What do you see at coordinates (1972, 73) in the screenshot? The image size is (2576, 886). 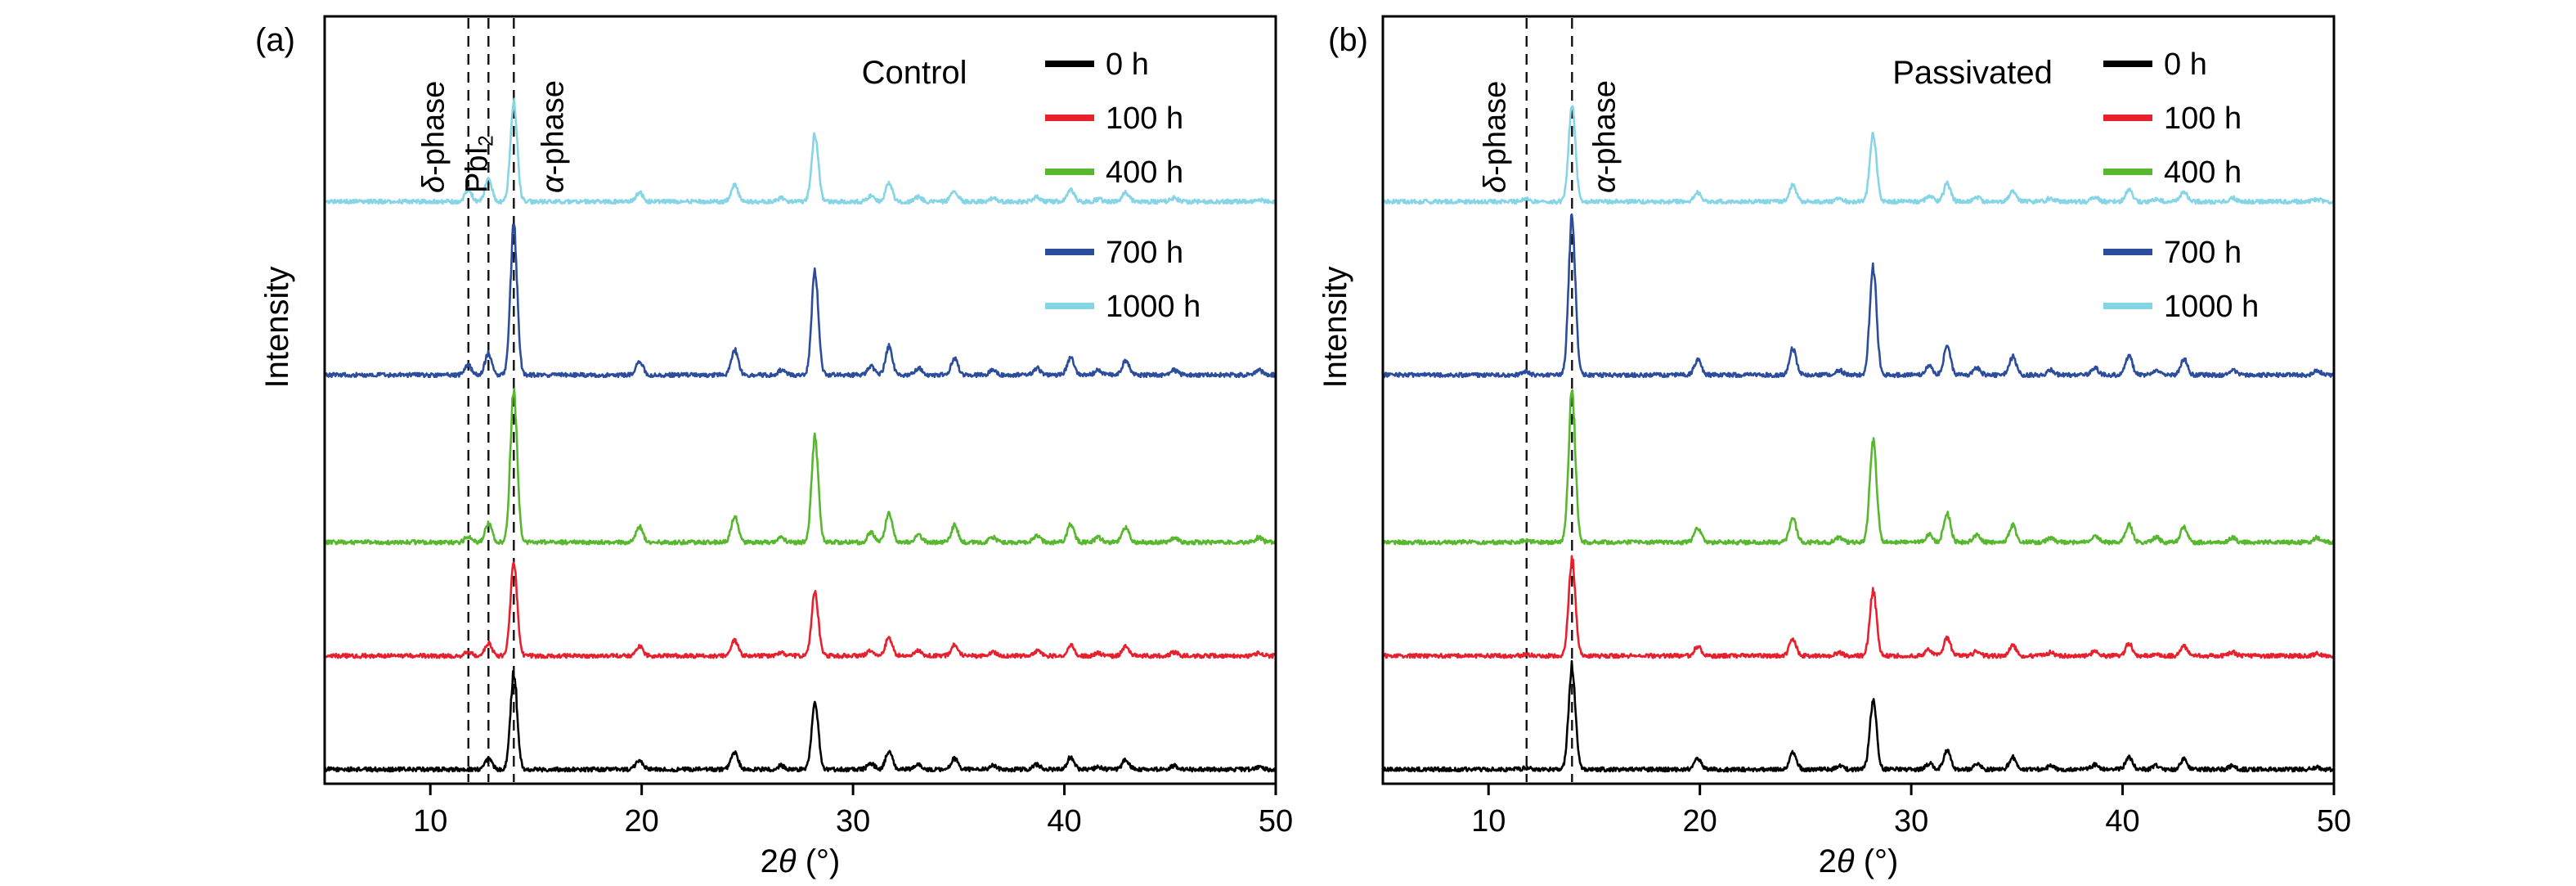 I see `panel-title: Passivated` at bounding box center [1972, 73].